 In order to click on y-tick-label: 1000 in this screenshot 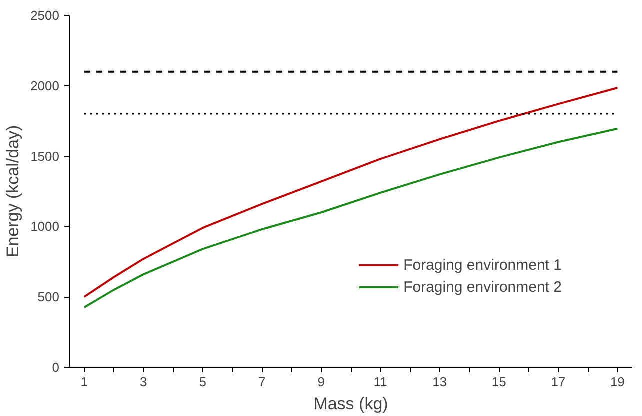, I will do `click(45, 226)`.